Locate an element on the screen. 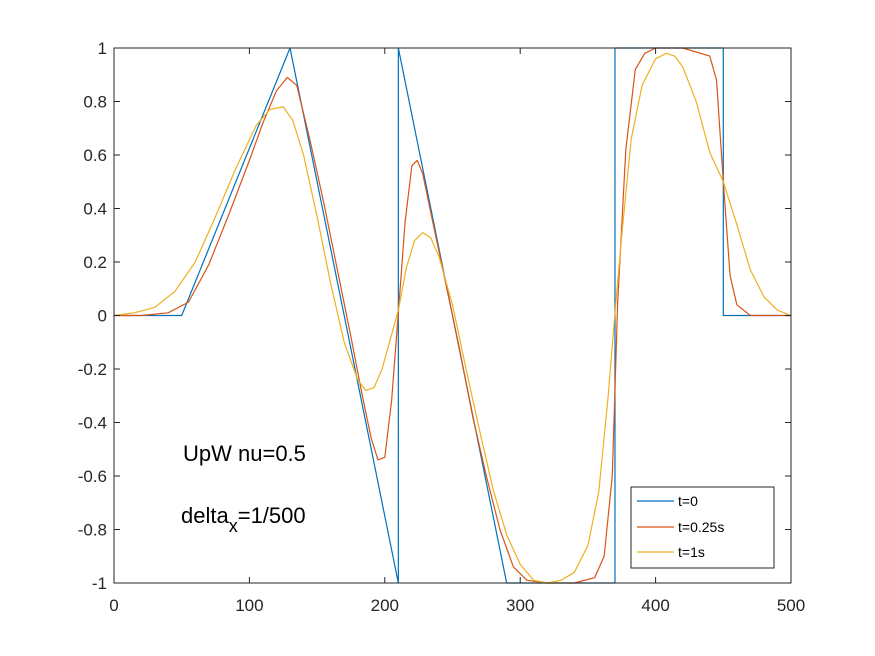 This screenshot has height=656, width=875. y-tick-label: -0.4 is located at coordinates (92, 423).